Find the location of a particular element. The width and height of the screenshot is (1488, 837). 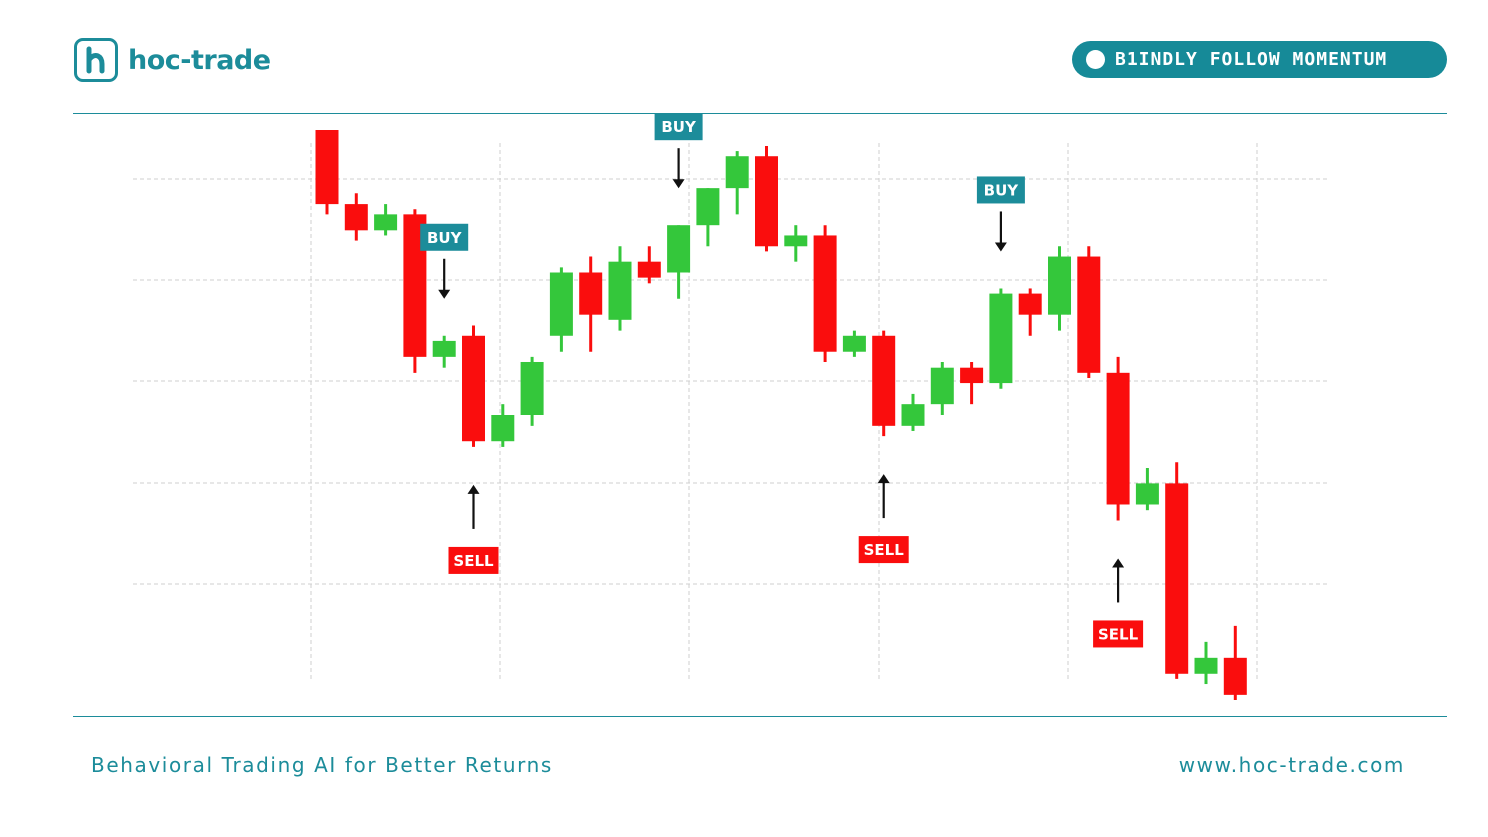

brand-logo: hoc-trade is located at coordinates (172, 60).